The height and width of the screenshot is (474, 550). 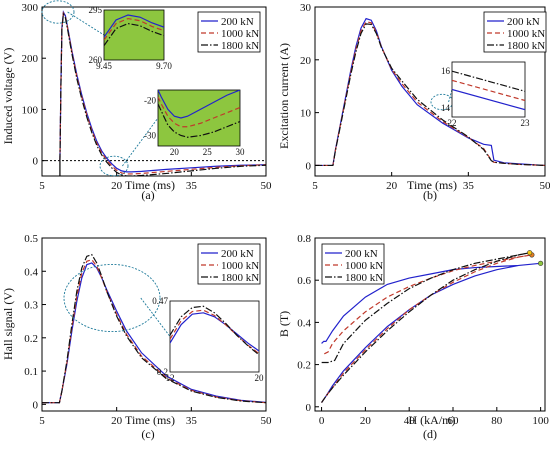 What do you see at coordinates (8, 324) in the screenshot?
I see `y-axis-label: Hall signal (V)` at bounding box center [8, 324].